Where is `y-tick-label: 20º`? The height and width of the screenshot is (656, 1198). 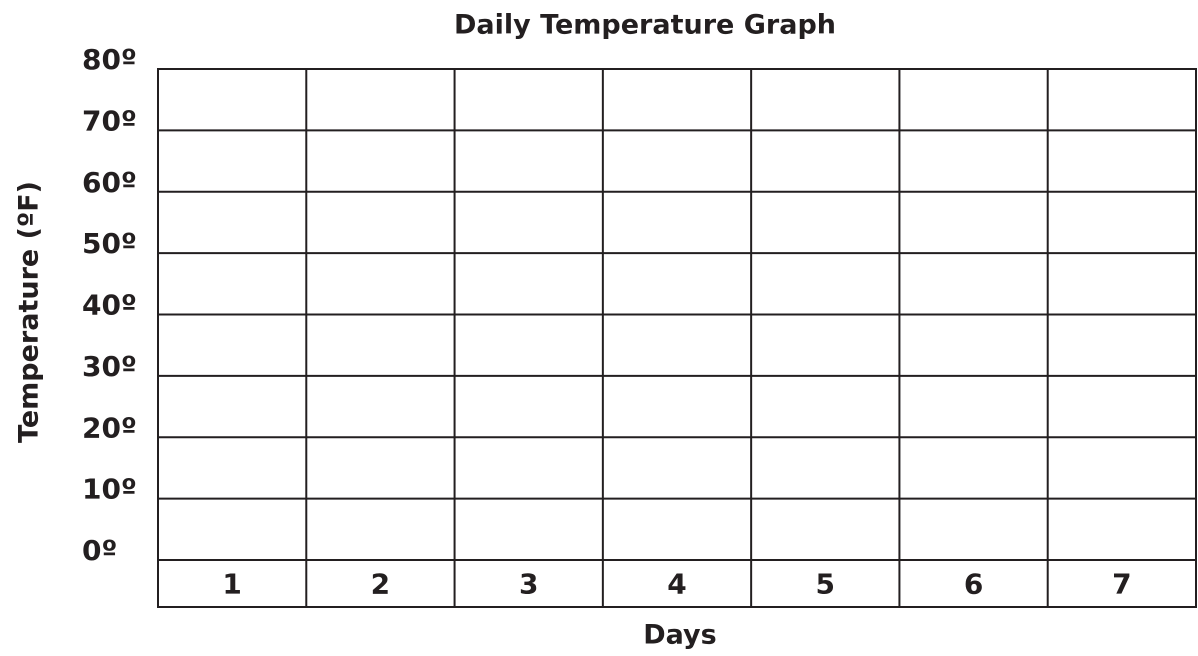
y-tick-label: 20º is located at coordinates (109, 427).